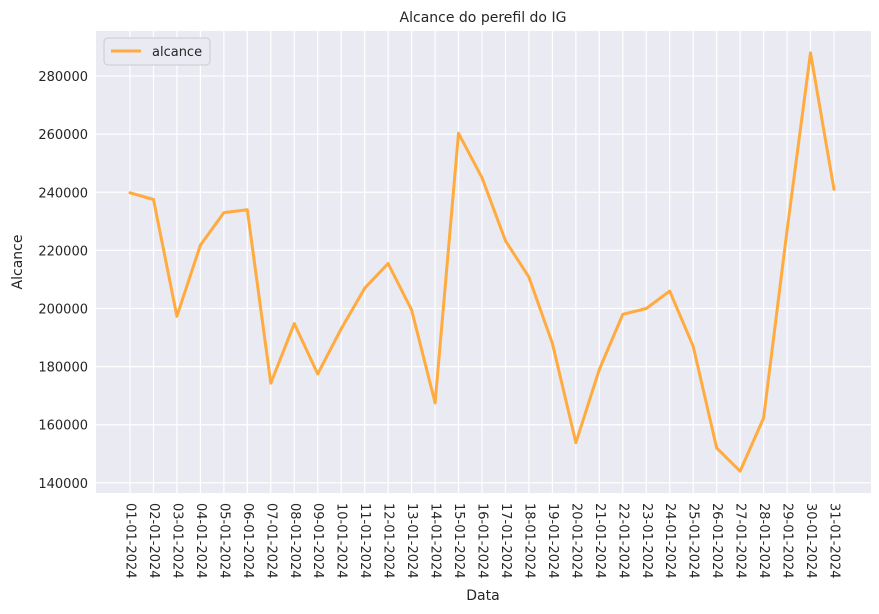 This screenshot has height=614, width=879. What do you see at coordinates (669, 541) in the screenshot?
I see `x-tick-label: 24-01-2024` at bounding box center [669, 541].